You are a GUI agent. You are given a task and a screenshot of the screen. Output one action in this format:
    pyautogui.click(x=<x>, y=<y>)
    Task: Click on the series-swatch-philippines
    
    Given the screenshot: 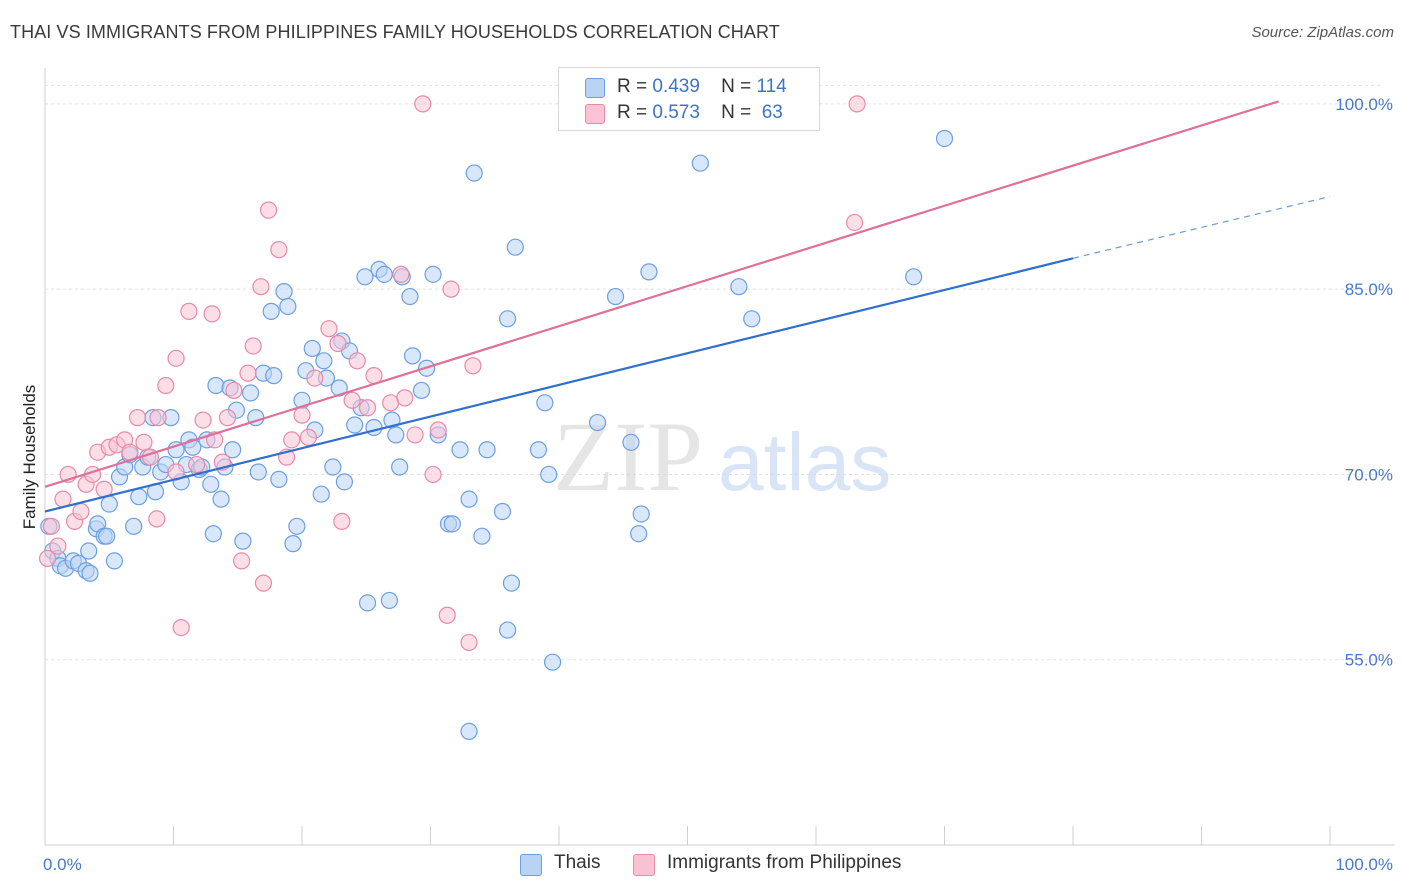 What is the action you would take?
    pyautogui.click(x=644, y=865)
    